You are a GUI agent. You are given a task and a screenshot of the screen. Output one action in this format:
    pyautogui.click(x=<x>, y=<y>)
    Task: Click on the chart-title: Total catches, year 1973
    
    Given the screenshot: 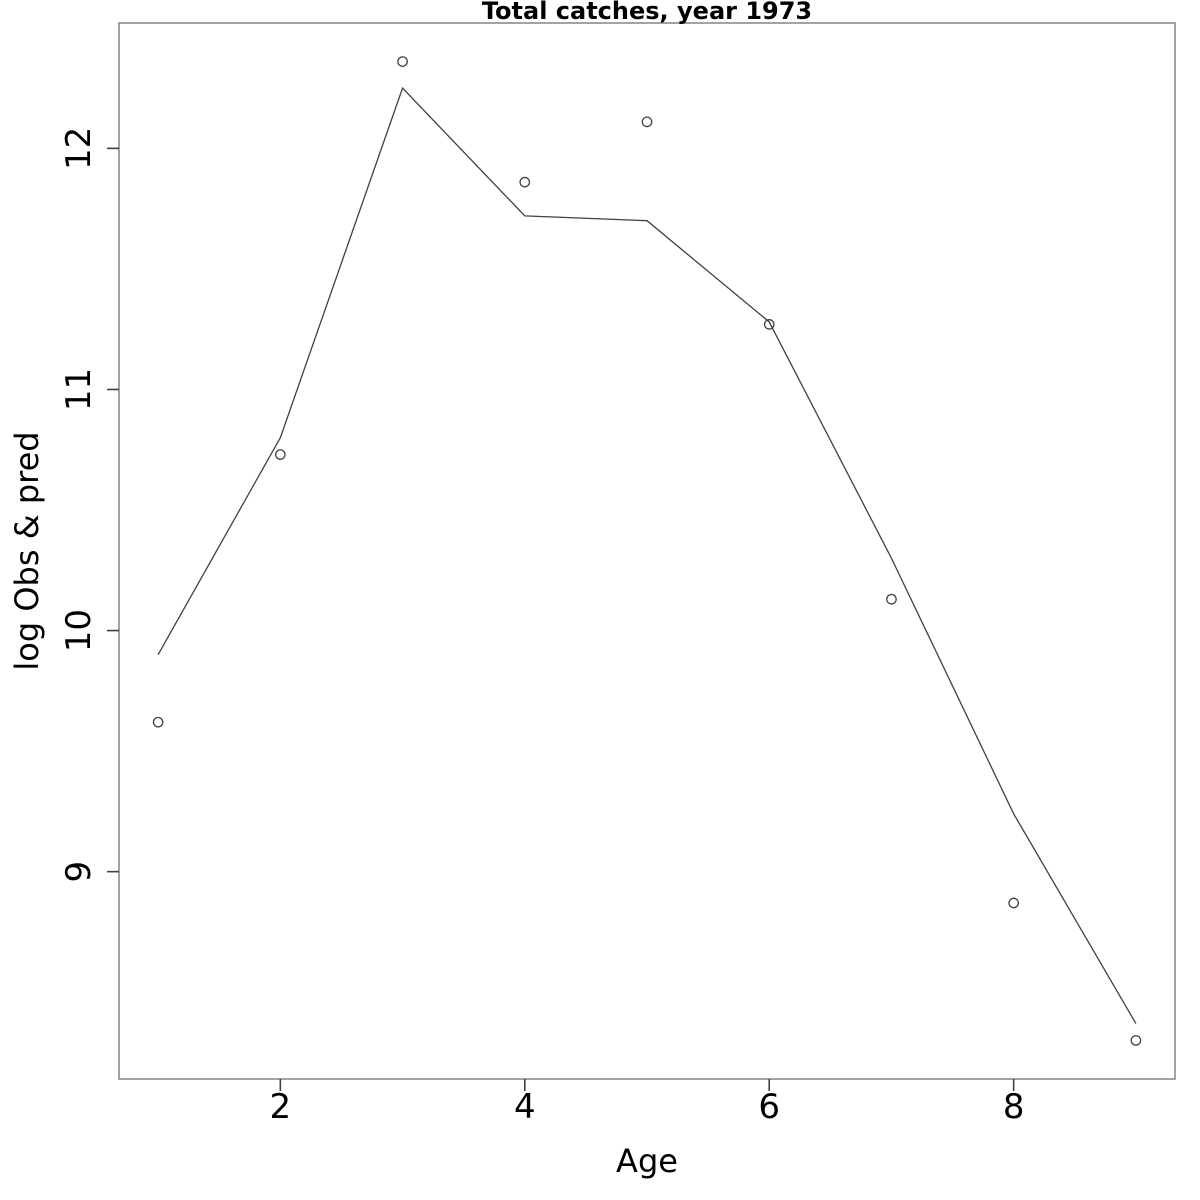 What is the action you would take?
    pyautogui.click(x=647, y=12)
    